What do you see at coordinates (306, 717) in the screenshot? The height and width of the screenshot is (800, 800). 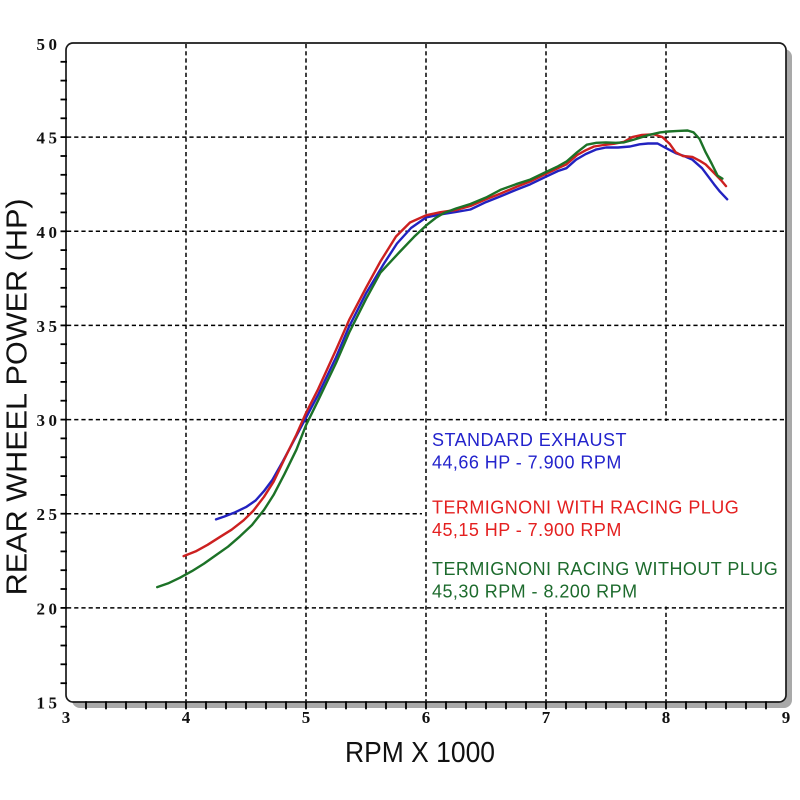 I see `svg-text: 5` at bounding box center [306, 717].